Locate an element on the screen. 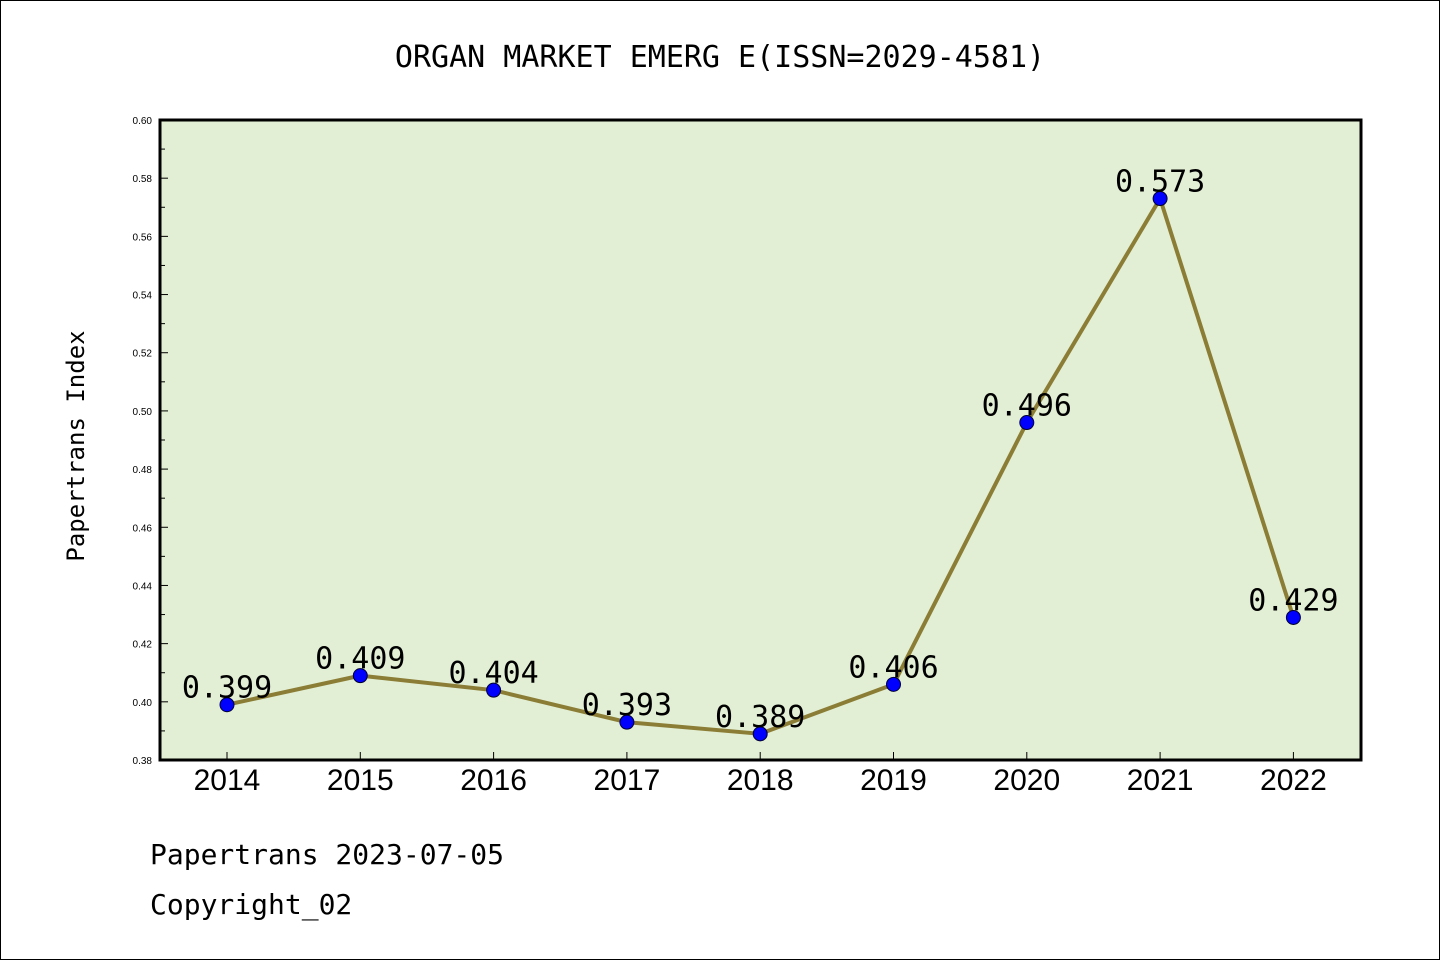 This screenshot has height=960, width=1440. x-tick-label: 2015 is located at coordinates (360, 780).